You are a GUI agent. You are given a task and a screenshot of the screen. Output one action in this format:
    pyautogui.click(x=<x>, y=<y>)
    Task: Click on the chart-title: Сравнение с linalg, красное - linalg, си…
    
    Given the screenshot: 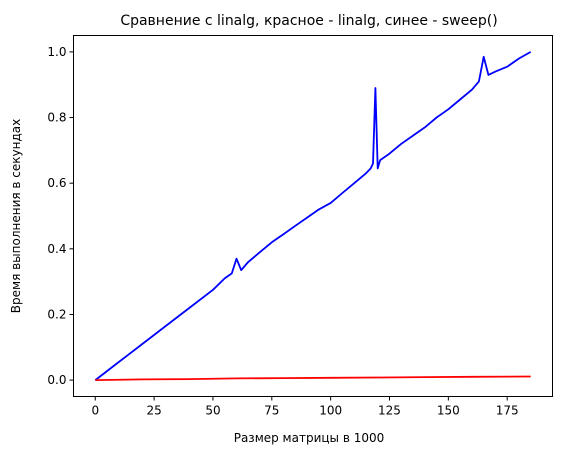 What is the action you would take?
    pyautogui.click(x=308, y=21)
    